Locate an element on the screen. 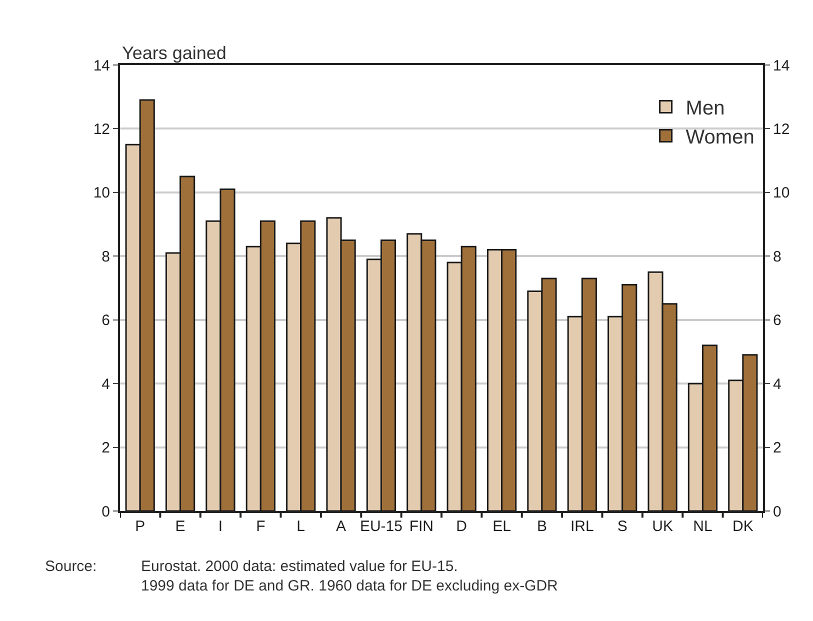 This screenshot has width=813, height=621. x-tick-label: E is located at coordinates (180, 526).